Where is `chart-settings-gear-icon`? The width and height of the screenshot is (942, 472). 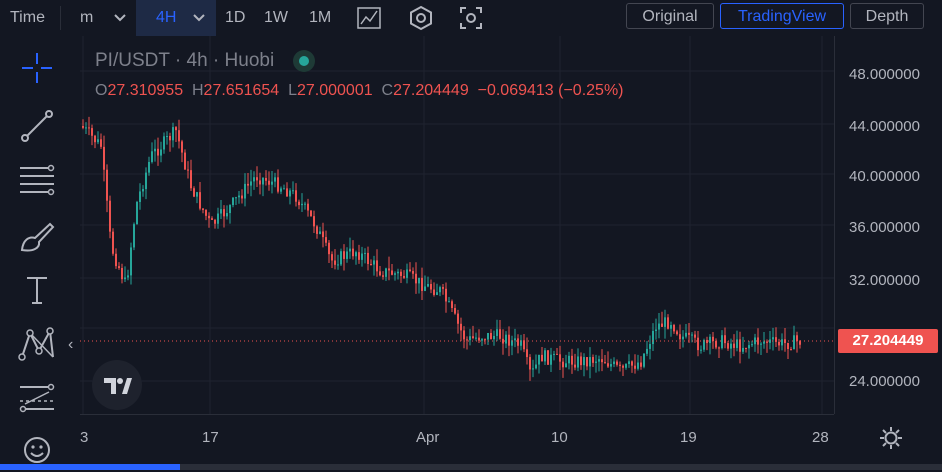 chart-settings-gear-icon is located at coordinates (891, 438).